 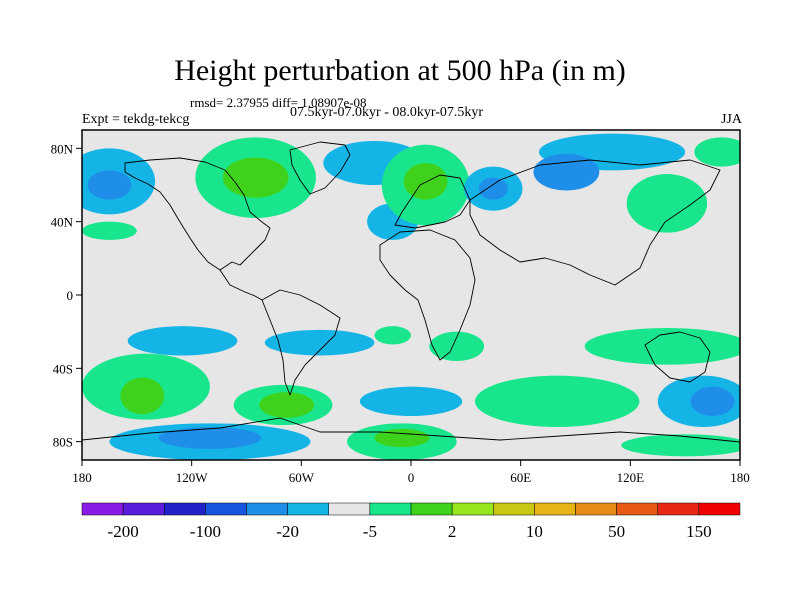 What do you see at coordinates (631, 477) in the screenshot?
I see `lon-tick-label: 120E` at bounding box center [631, 477].